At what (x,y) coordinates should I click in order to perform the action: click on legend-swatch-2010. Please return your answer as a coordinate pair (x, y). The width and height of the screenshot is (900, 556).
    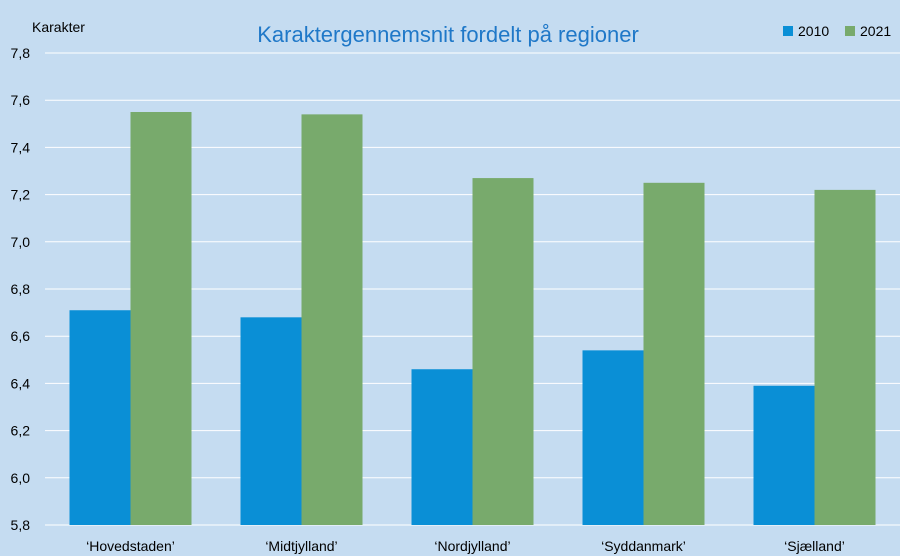
    Looking at the image, I should click on (788, 31).